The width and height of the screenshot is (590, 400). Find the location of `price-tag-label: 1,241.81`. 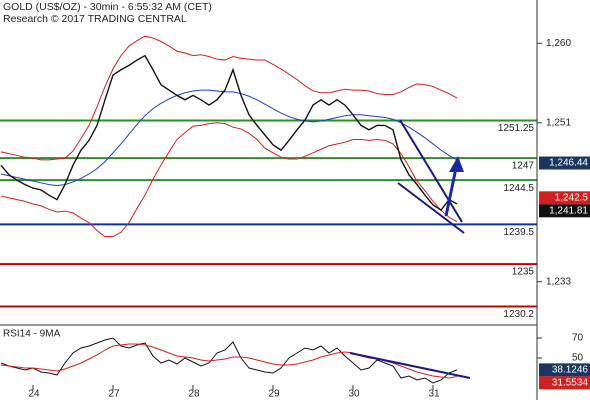

price-tag-label: 1,241.81 is located at coordinates (568, 210).